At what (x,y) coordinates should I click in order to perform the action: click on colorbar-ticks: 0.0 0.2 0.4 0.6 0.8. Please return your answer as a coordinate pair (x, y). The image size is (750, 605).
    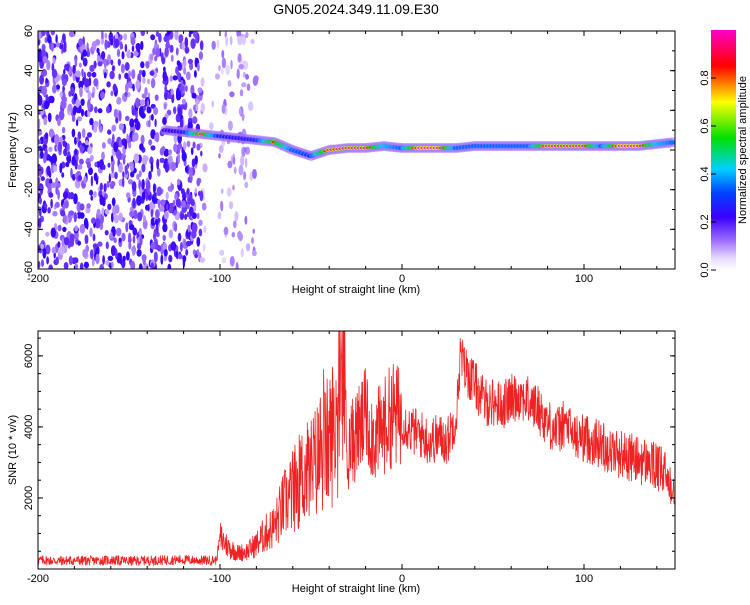
    Looking at the image, I should click on (707, 174).